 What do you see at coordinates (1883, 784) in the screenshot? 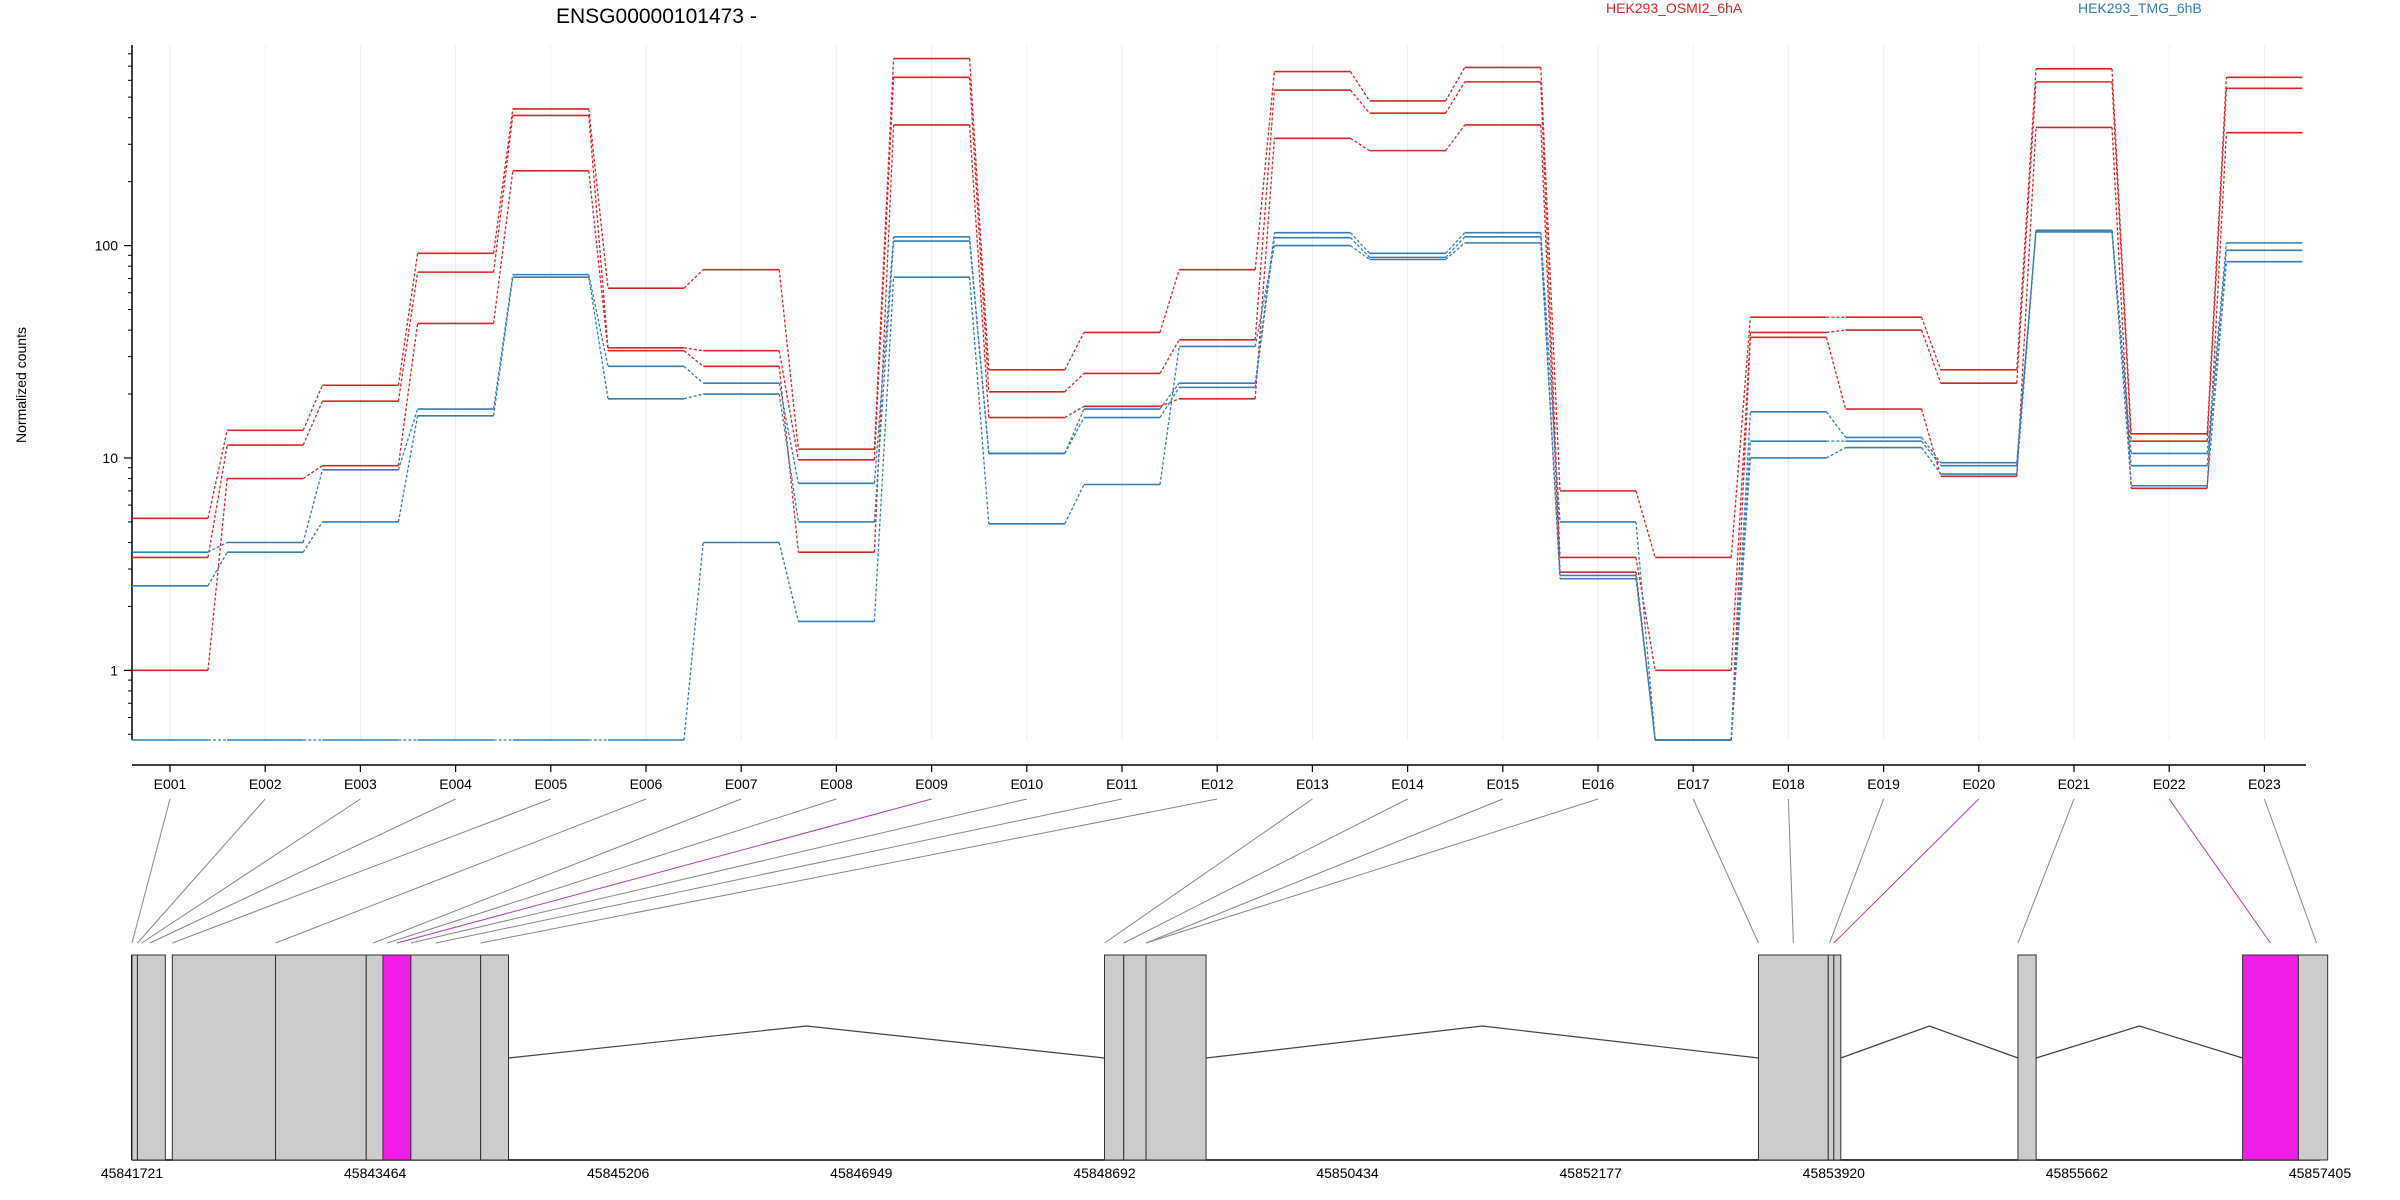
I see `x-tick-label-e019: E019` at bounding box center [1883, 784].